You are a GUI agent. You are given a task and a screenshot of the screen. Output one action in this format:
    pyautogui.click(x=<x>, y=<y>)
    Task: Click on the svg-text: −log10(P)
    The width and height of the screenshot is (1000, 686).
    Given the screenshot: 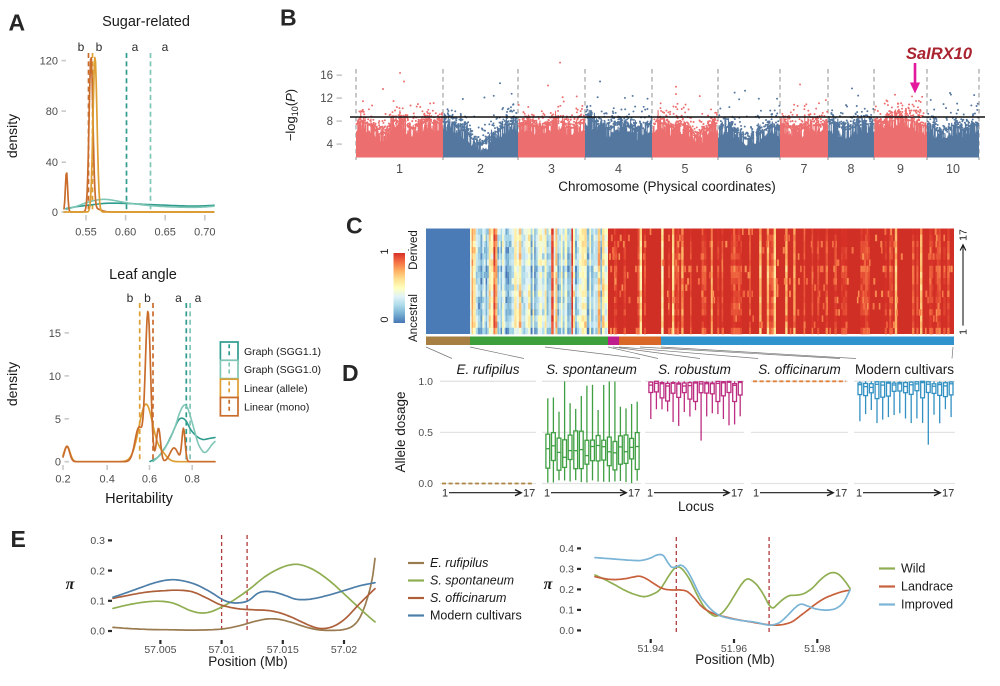 What is the action you would take?
    pyautogui.click(x=291, y=115)
    